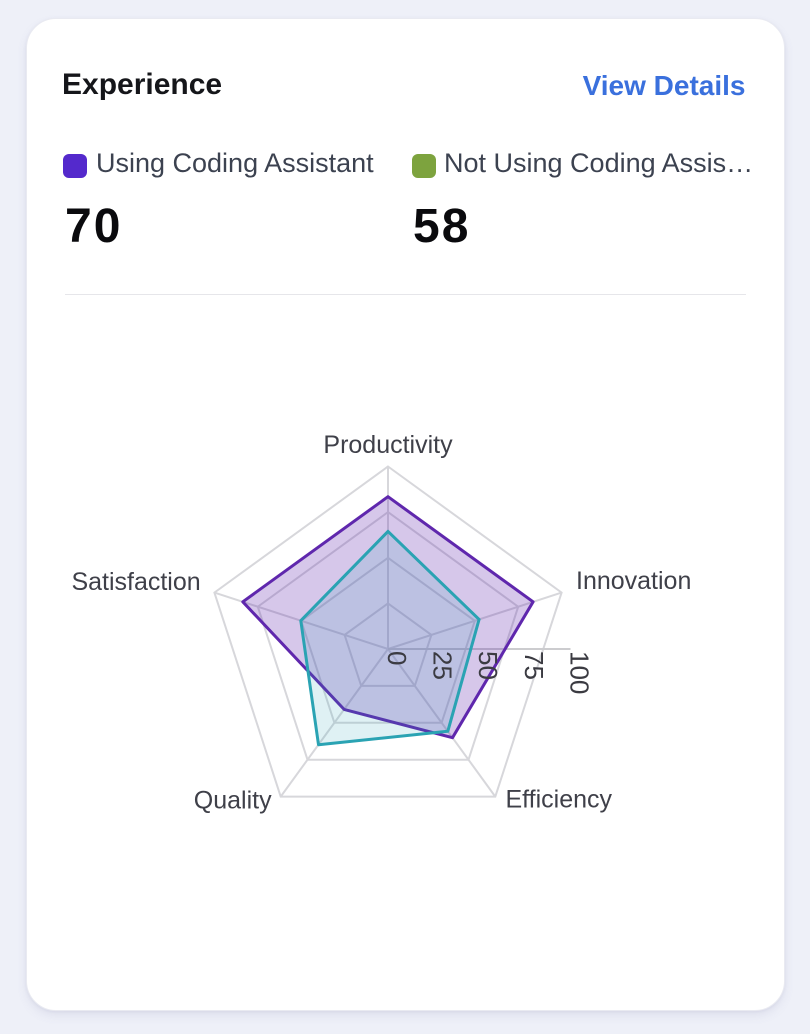  I want to click on svg-text: Satisfaction, so click(135, 582).